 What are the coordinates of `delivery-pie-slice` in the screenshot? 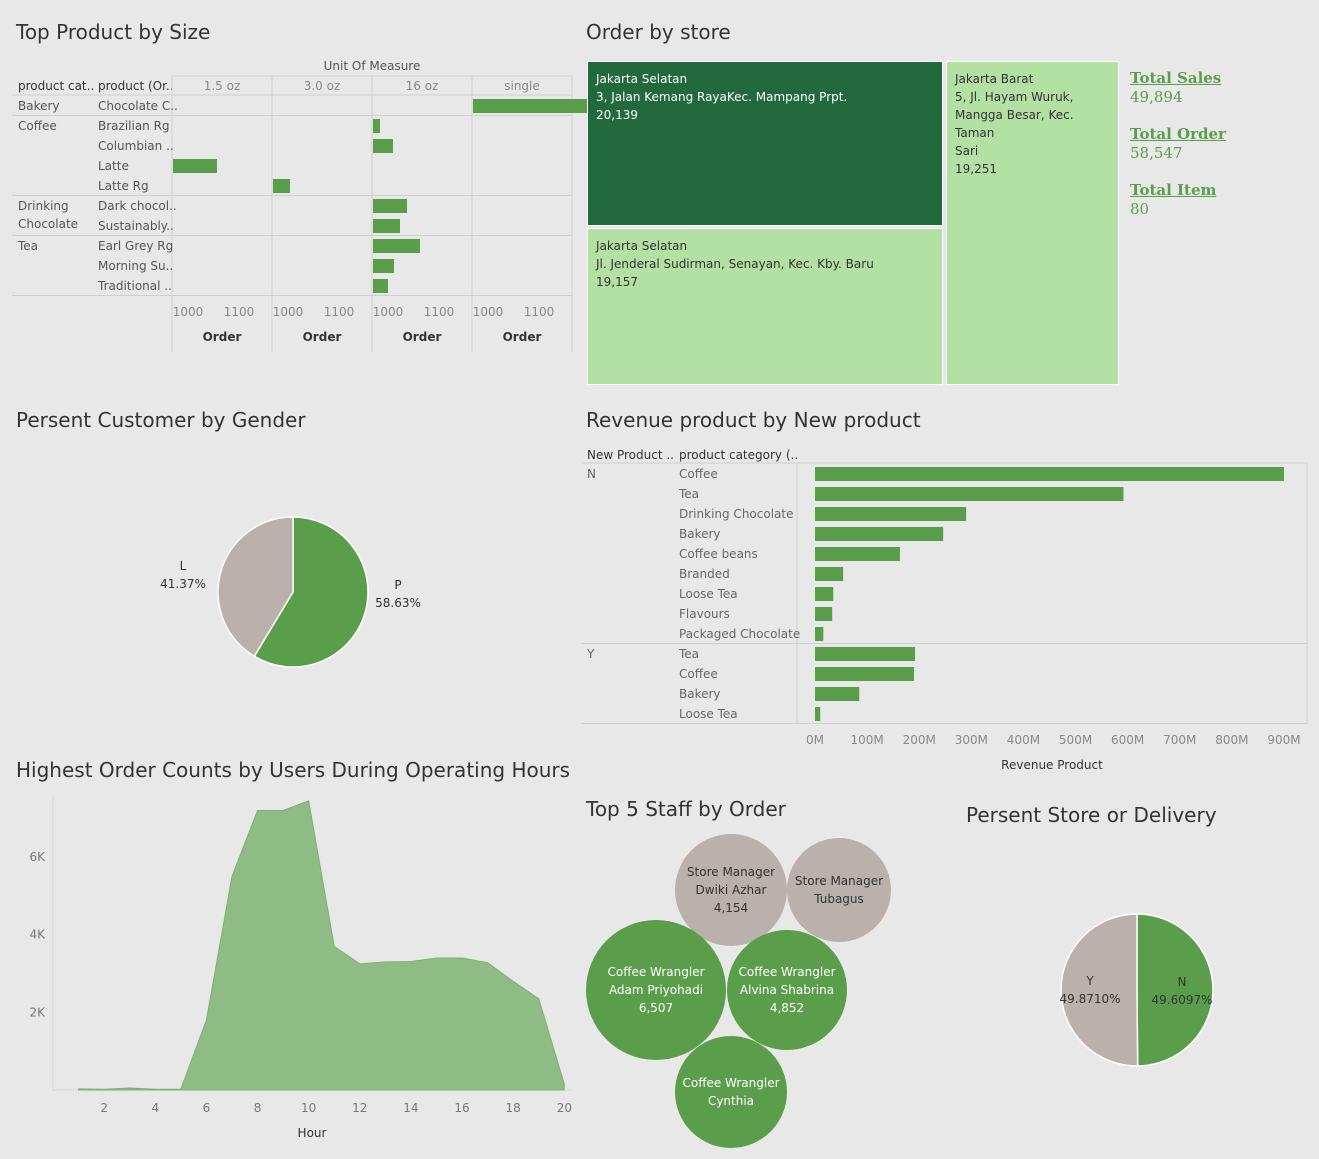 It's located at (1175, 990).